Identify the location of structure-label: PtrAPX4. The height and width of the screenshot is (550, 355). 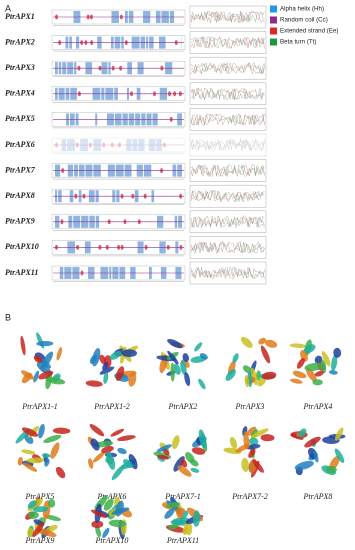
(318, 406).